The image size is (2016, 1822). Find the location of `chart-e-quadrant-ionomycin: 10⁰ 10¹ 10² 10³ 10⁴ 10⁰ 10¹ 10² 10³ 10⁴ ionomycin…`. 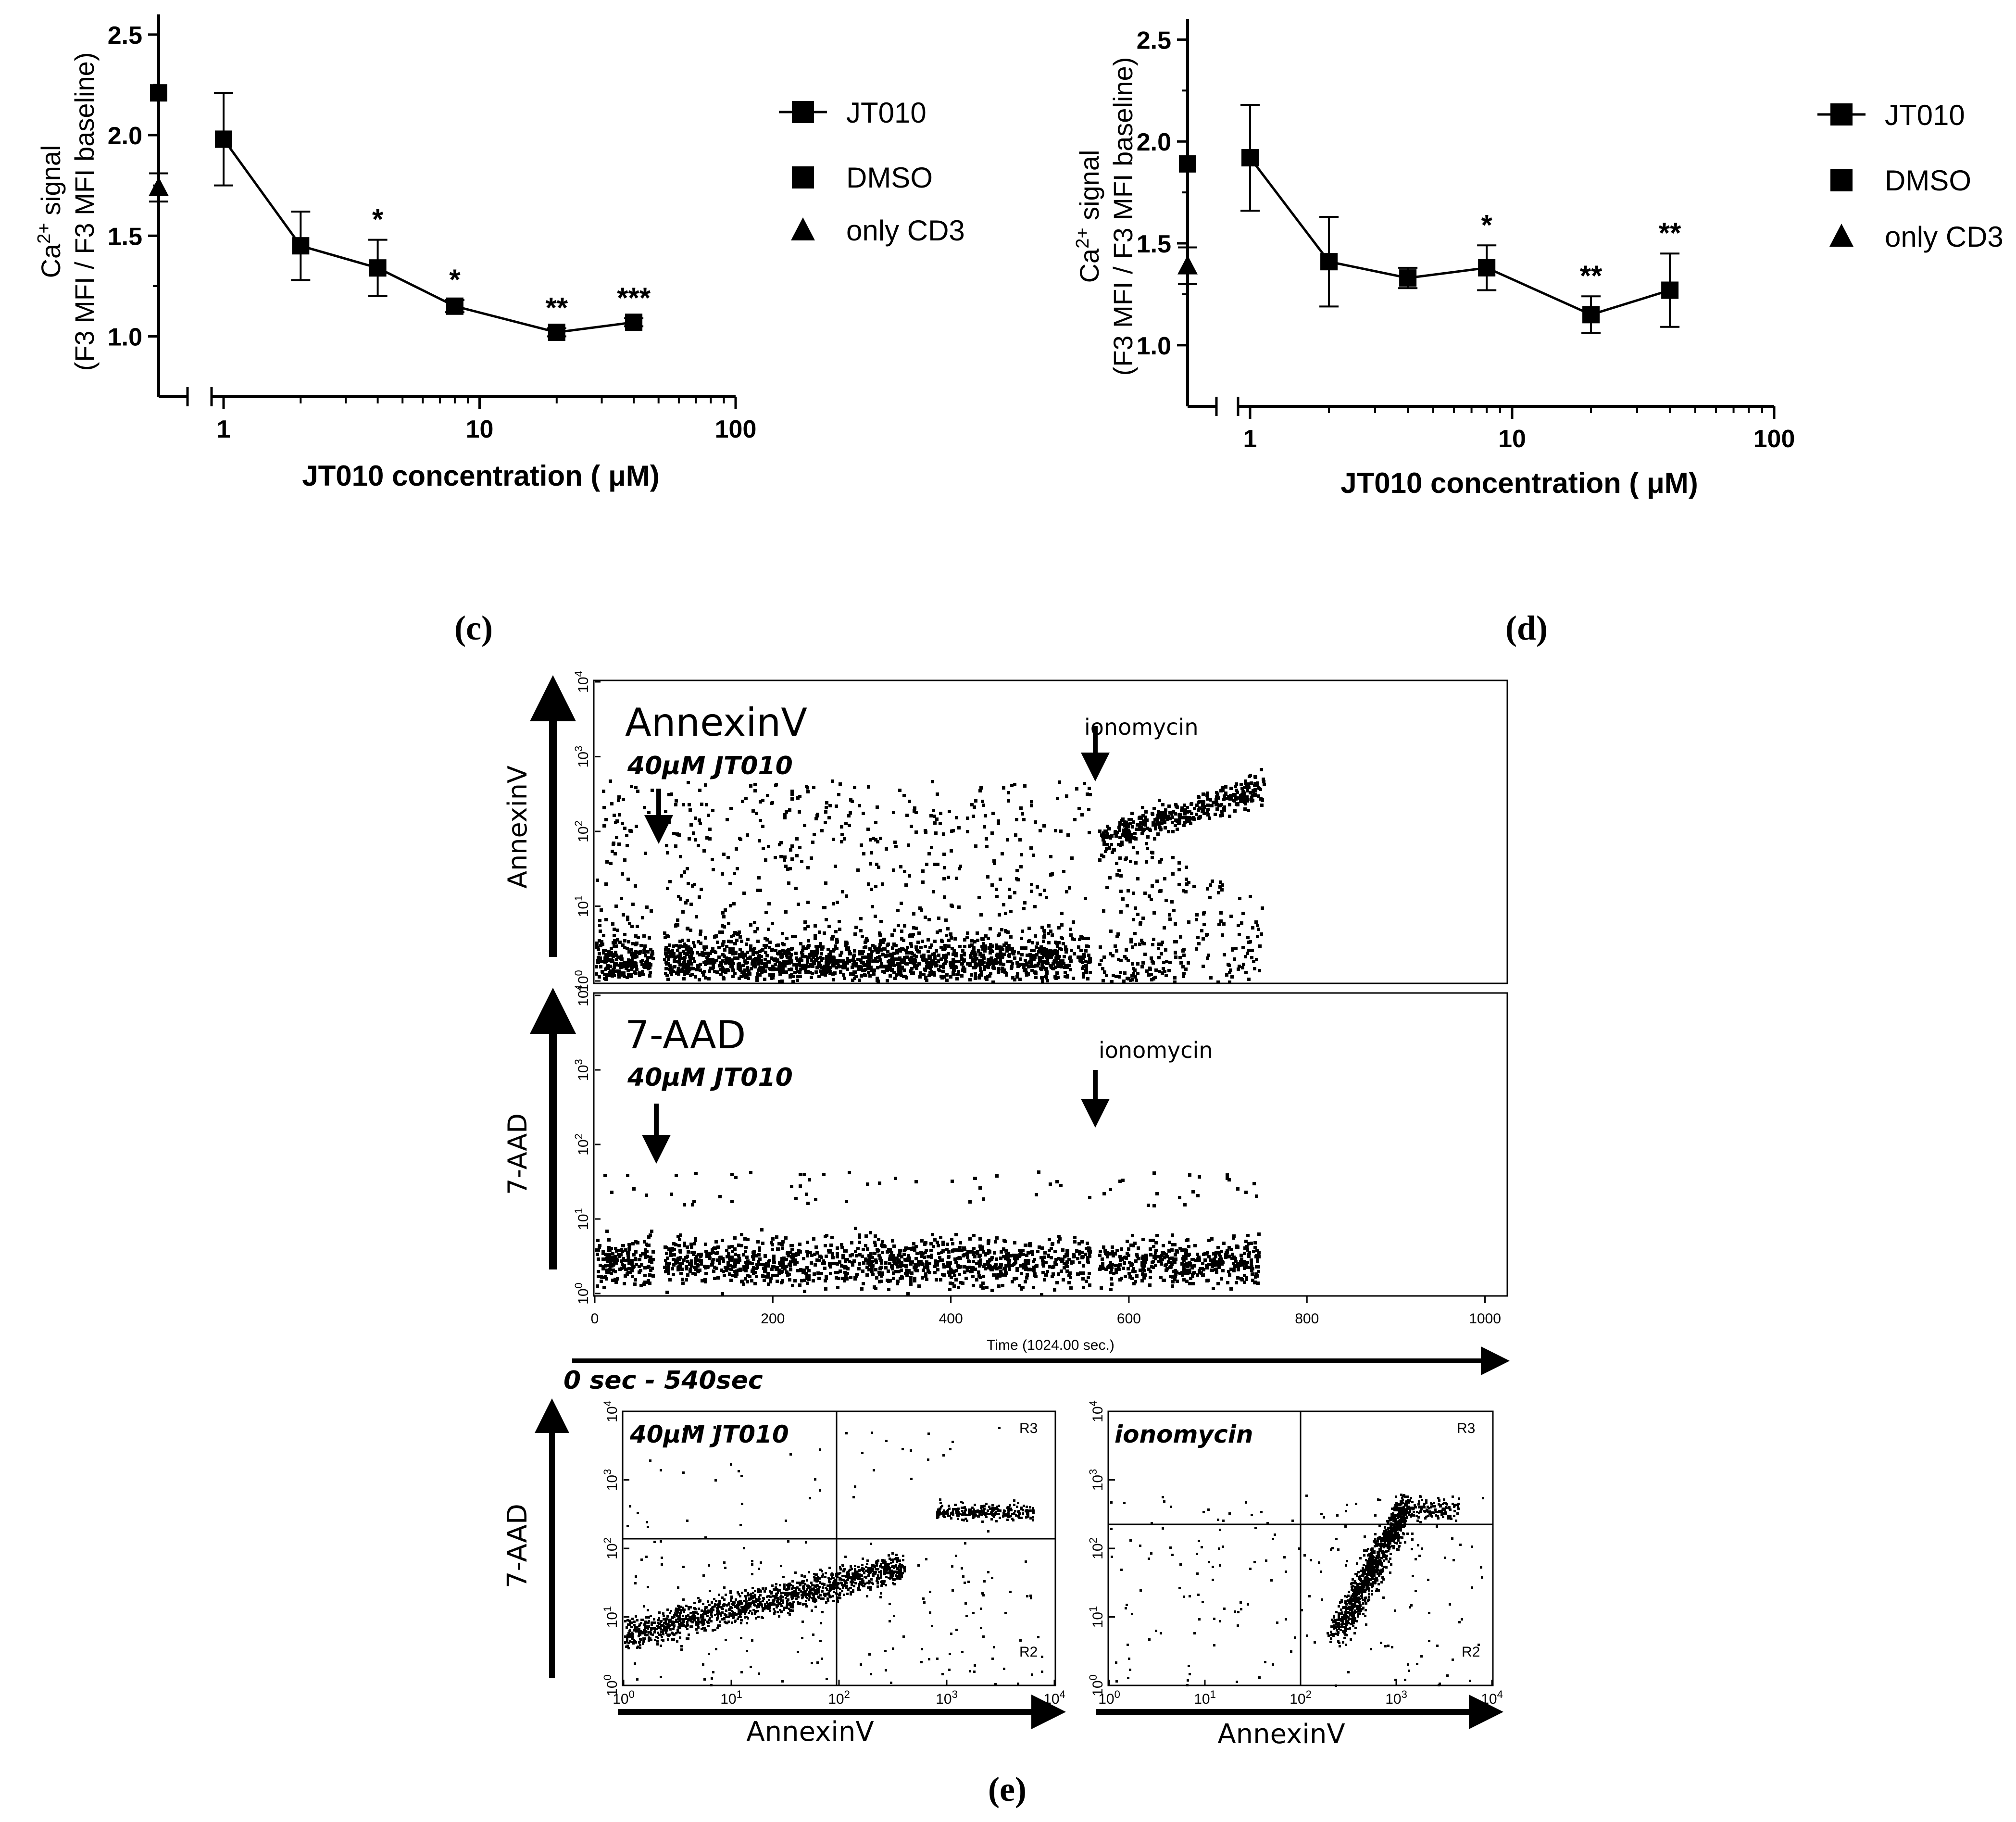

chart-e-quadrant-ionomycin: 10⁰ 10¹ 10² 10³ 10⁴ 10⁰ 10¹ 10² 10³ 10⁴ ionomycin… is located at coordinates (1295, 1575).